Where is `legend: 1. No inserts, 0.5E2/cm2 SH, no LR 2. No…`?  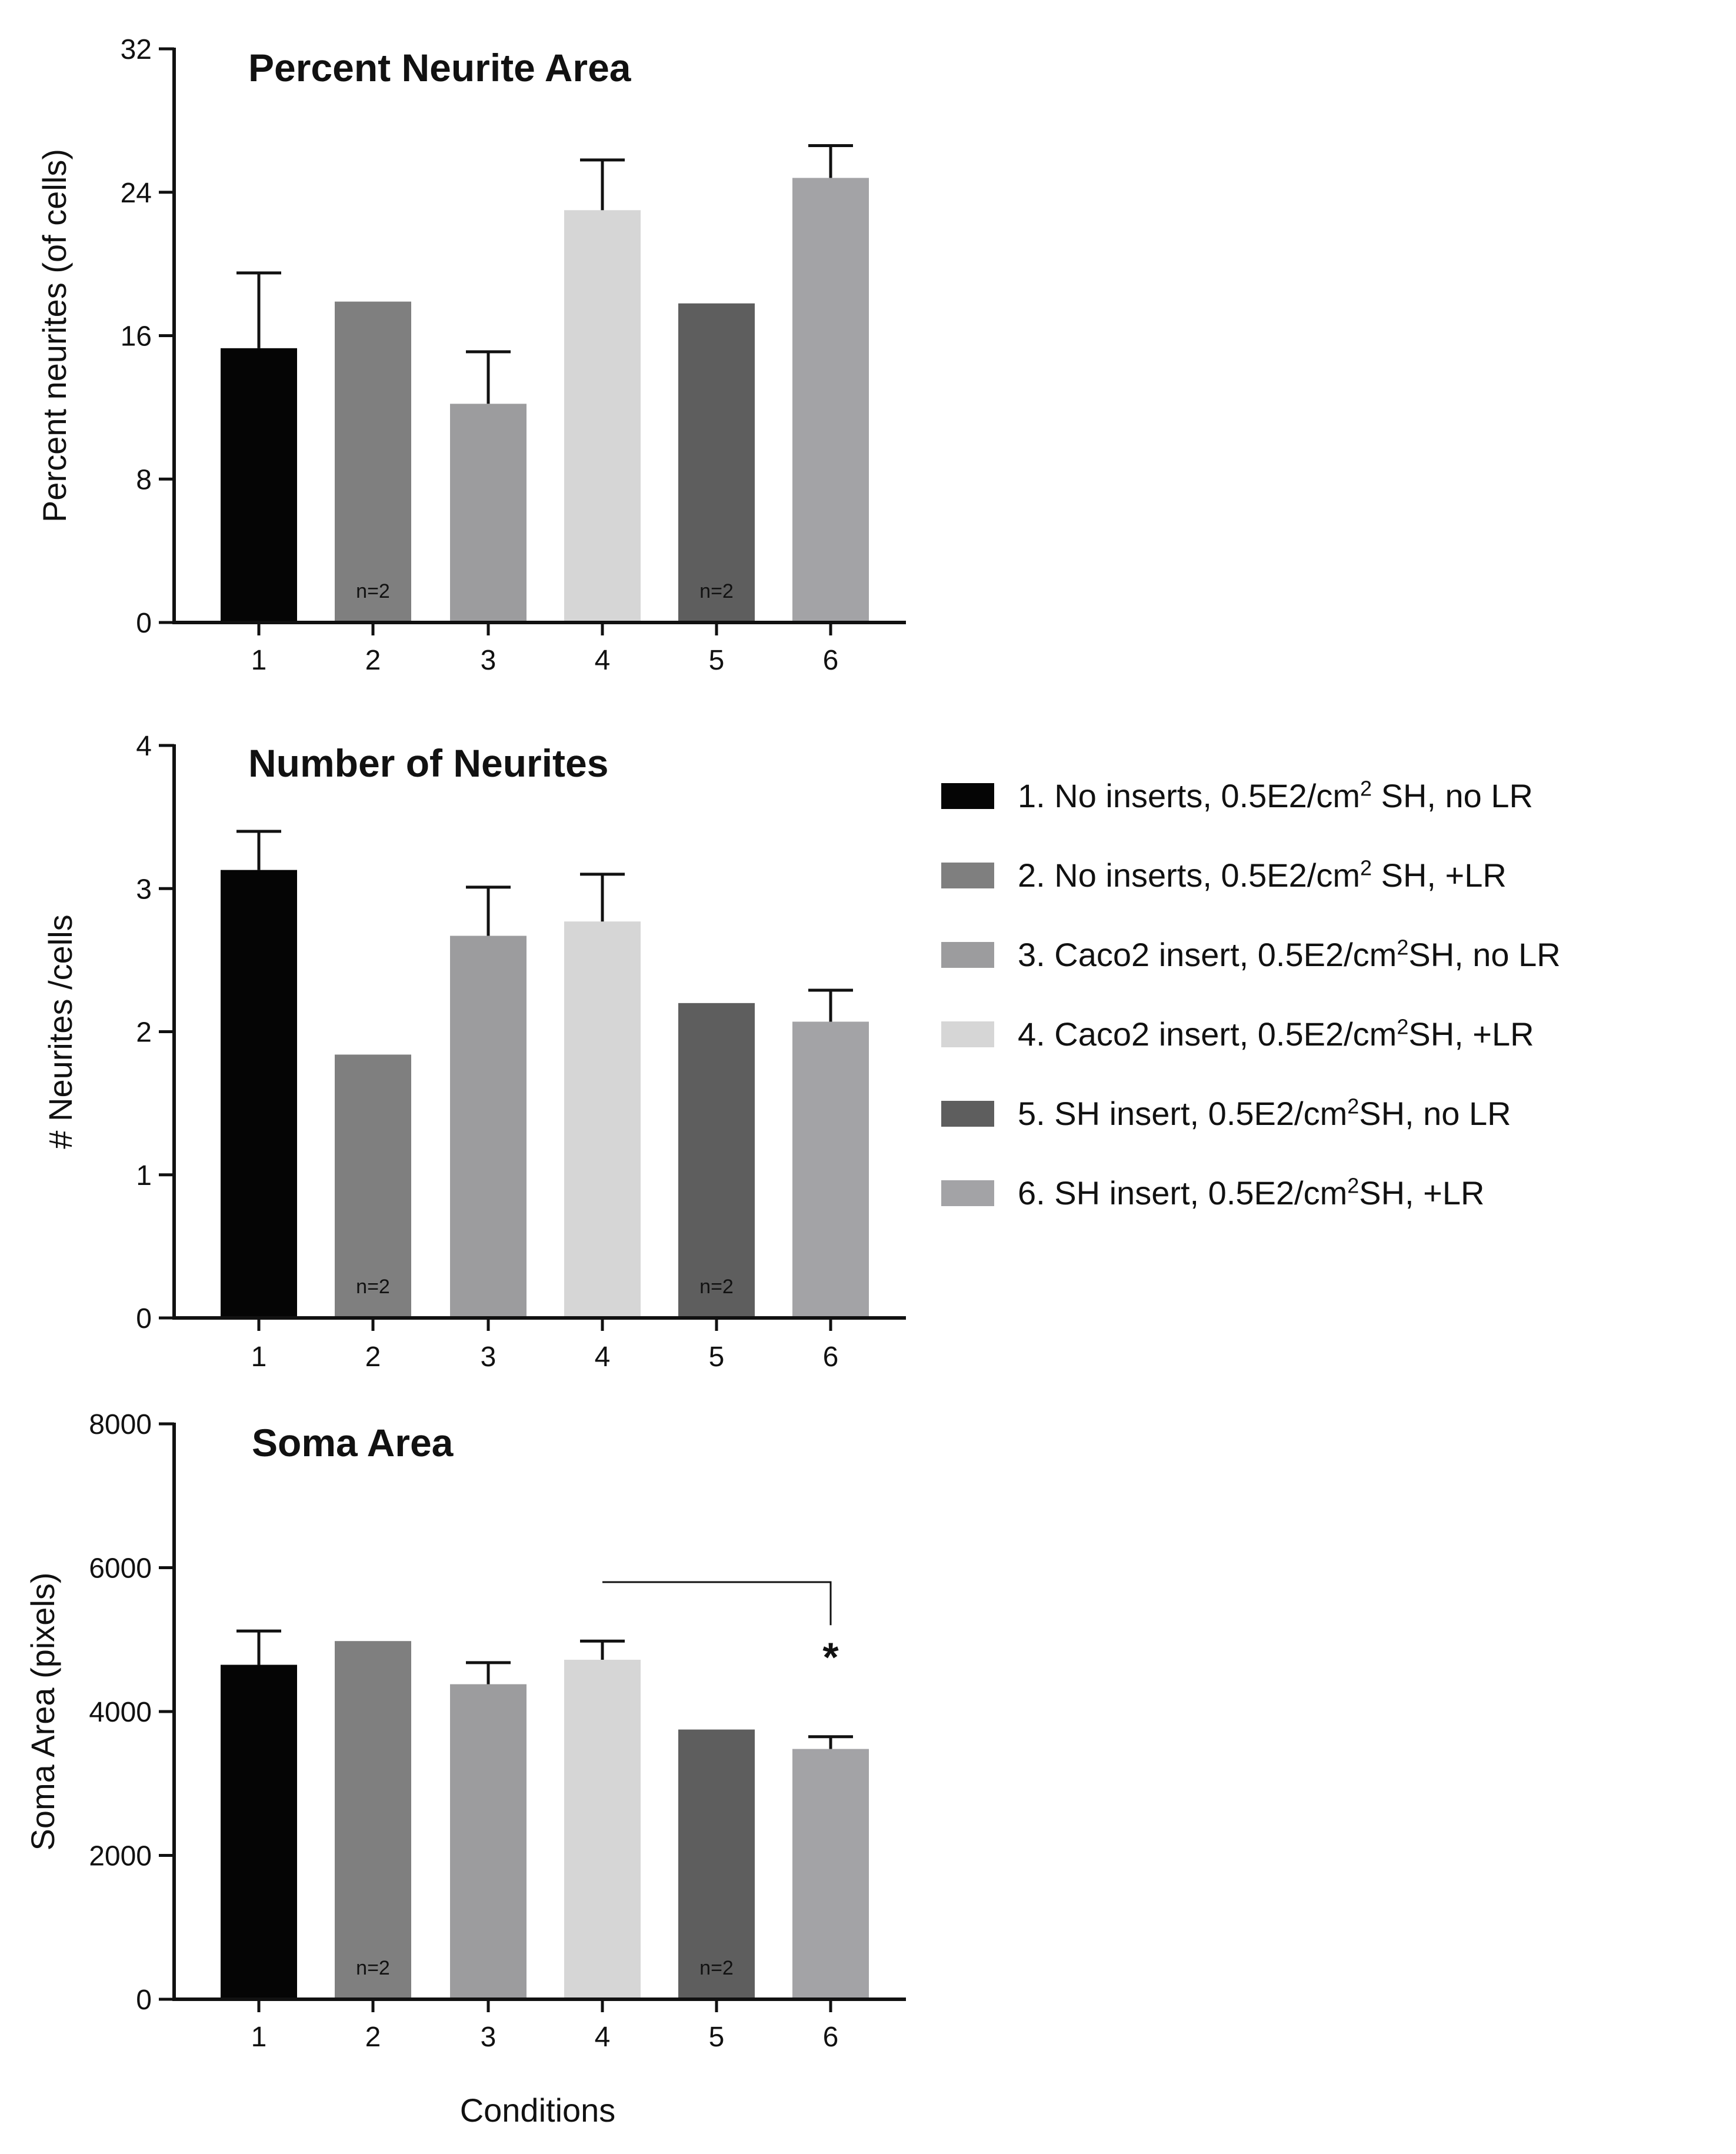 legend: 1. No inserts, 0.5E2/cm2 SH, no LR 2. No… is located at coordinates (1330, 994).